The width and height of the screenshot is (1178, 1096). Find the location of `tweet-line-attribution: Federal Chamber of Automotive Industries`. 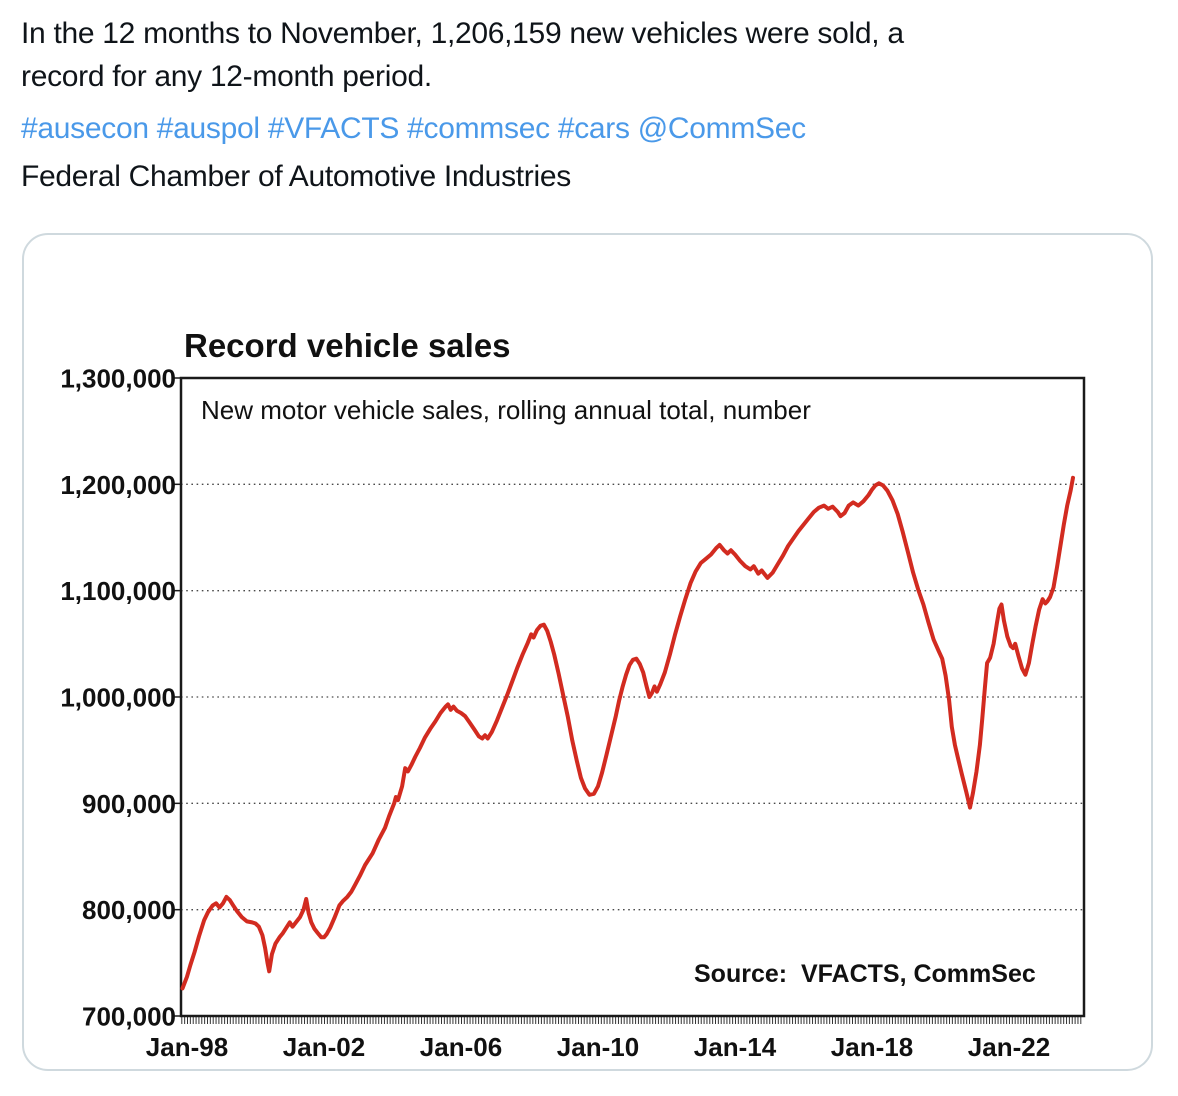

tweet-line-attribution: Federal Chamber of Automotive Industries is located at coordinates (296, 176).